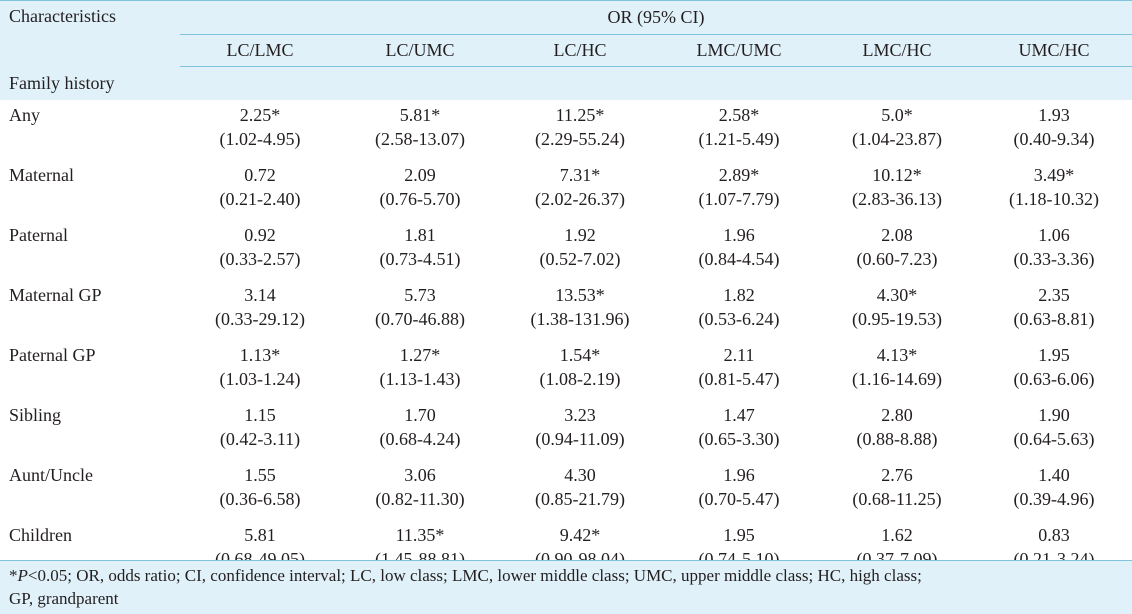  Describe the element at coordinates (897, 295) in the screenshot. I see `odds-ratio-value: 4.30*` at that location.